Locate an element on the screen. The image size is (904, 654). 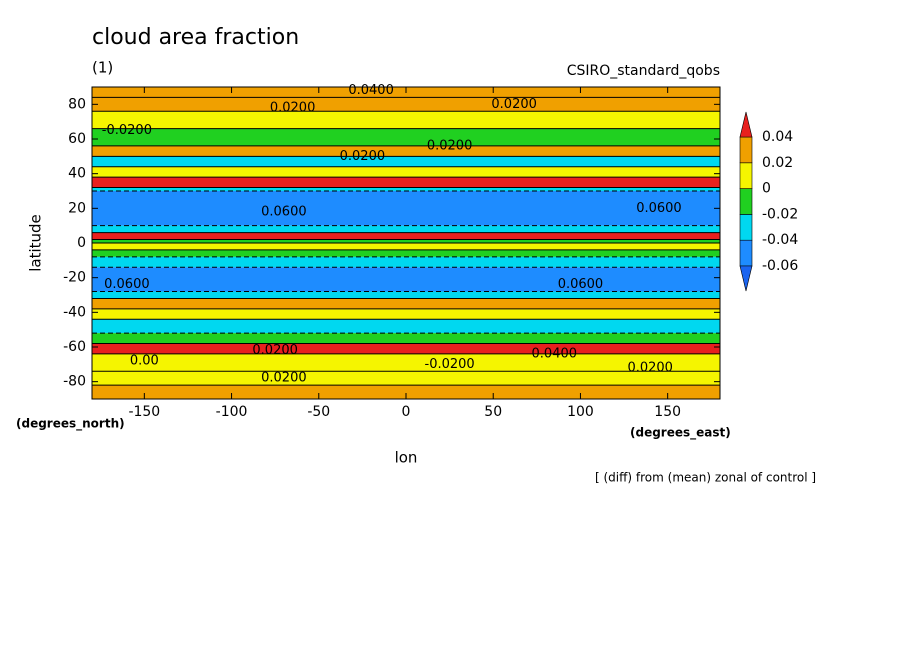
x-tick-label: 50 is located at coordinates (493, 412).